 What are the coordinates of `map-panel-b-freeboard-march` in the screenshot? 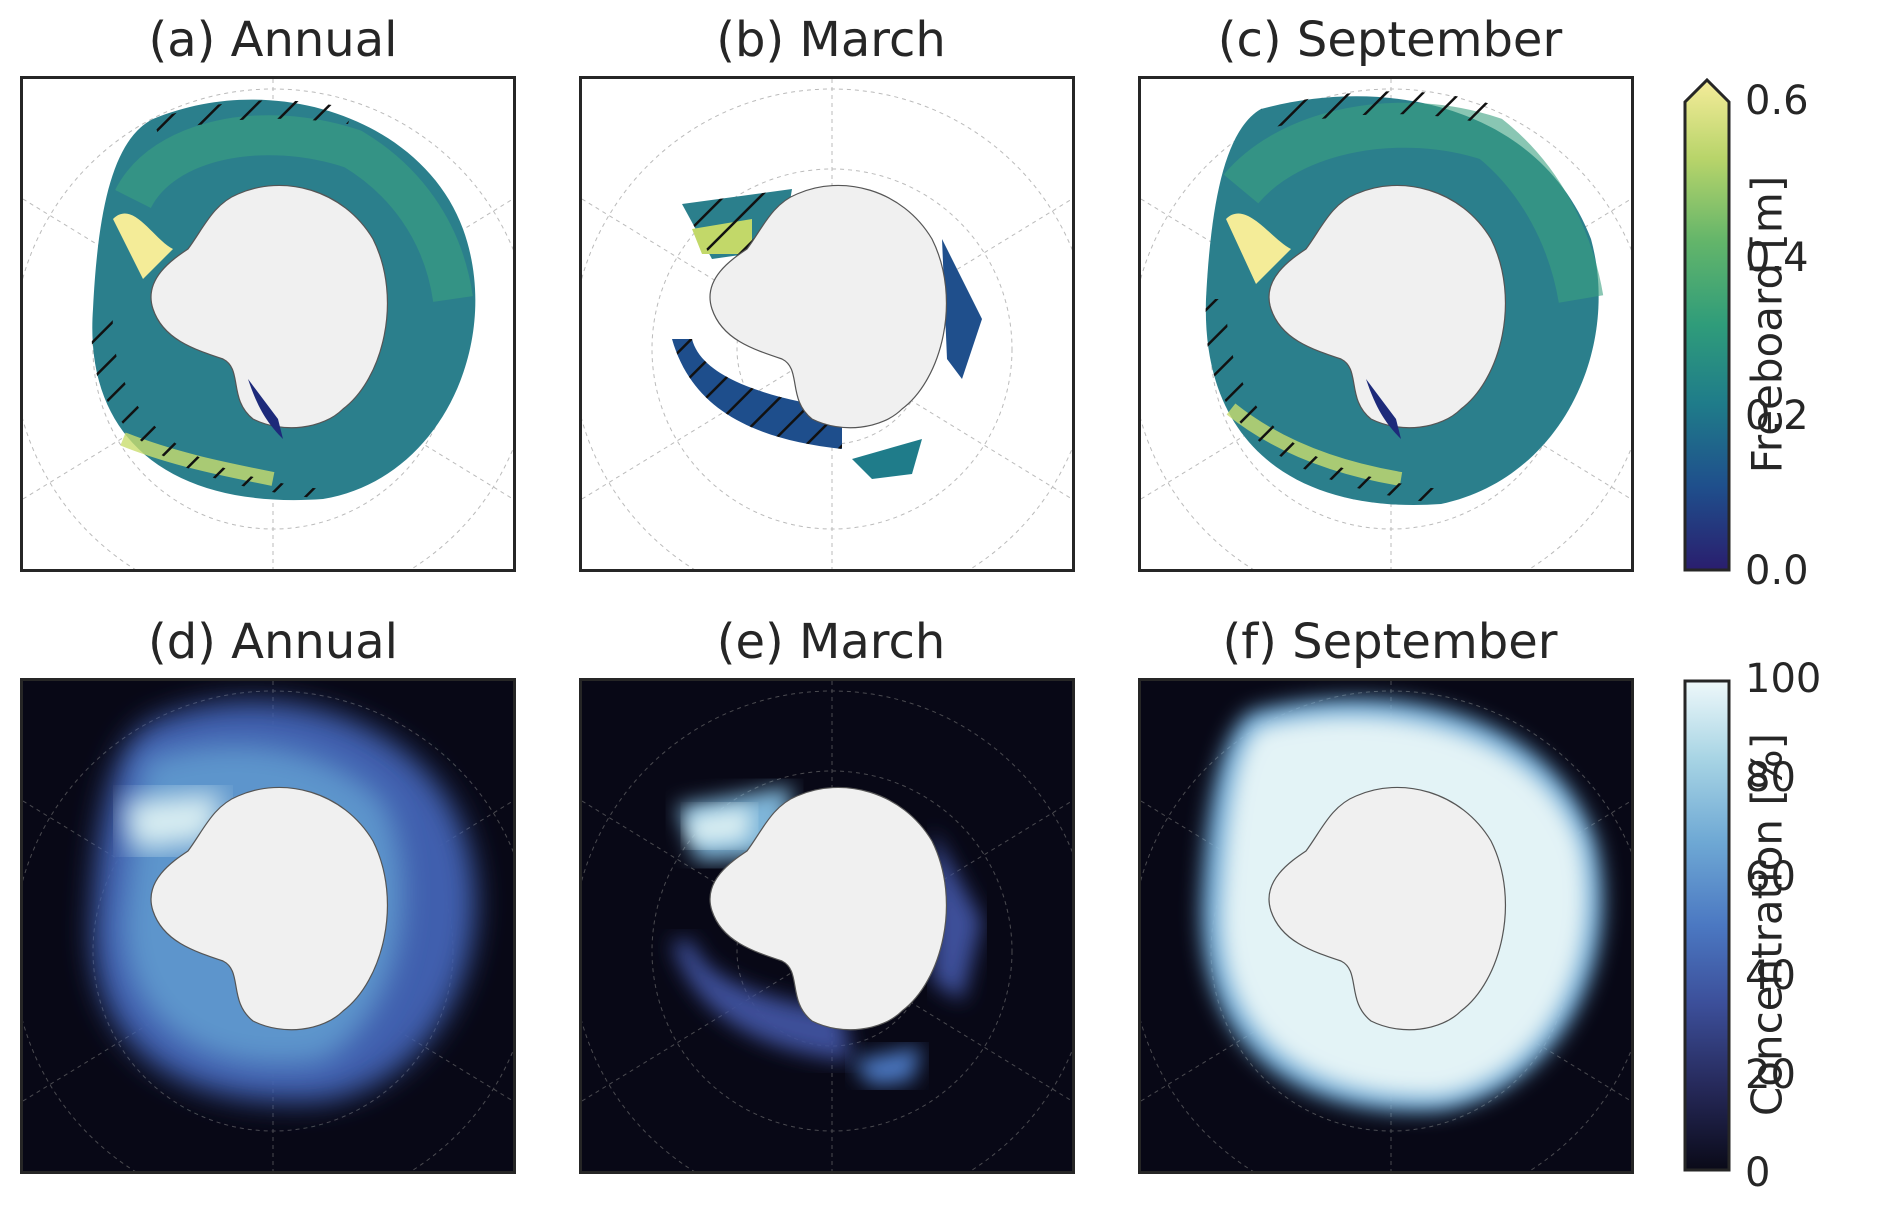 It's located at (827, 324).